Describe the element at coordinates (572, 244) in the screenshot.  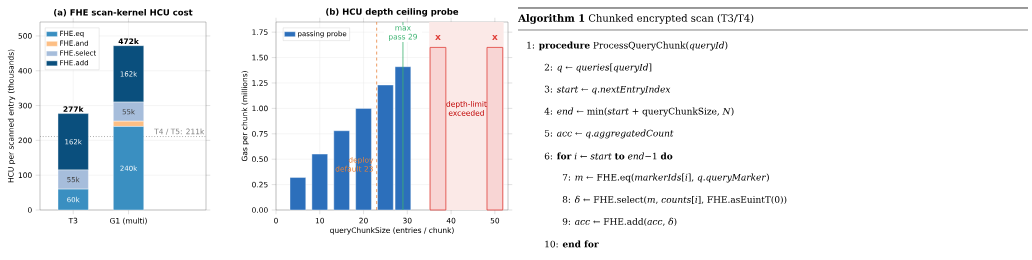
I see `text: 10: end for` at that location.